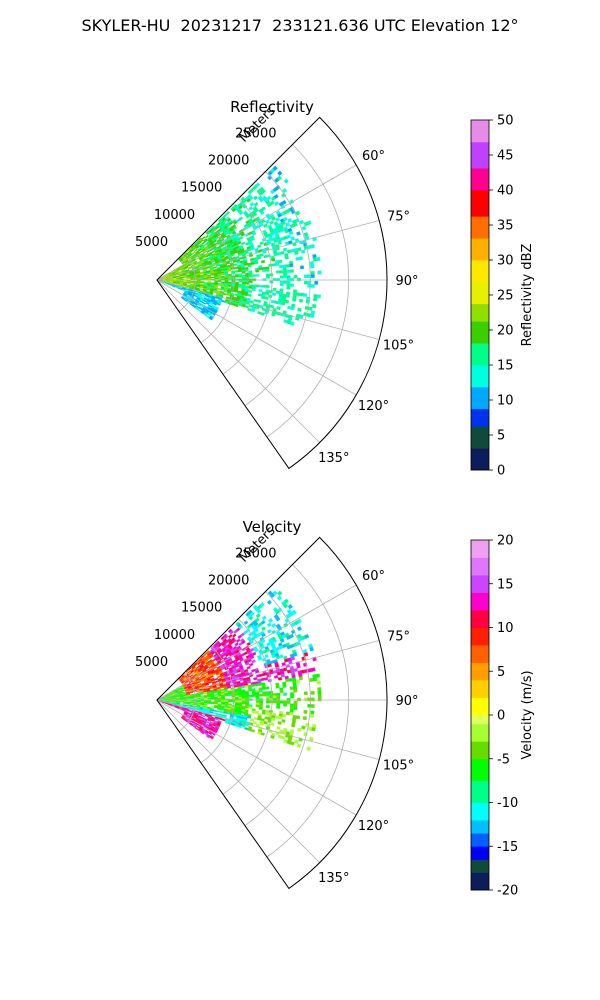 The image size is (600, 1000). Describe the element at coordinates (398, 636) in the screenshot. I see `azimuth-tick-label: 75°` at that location.